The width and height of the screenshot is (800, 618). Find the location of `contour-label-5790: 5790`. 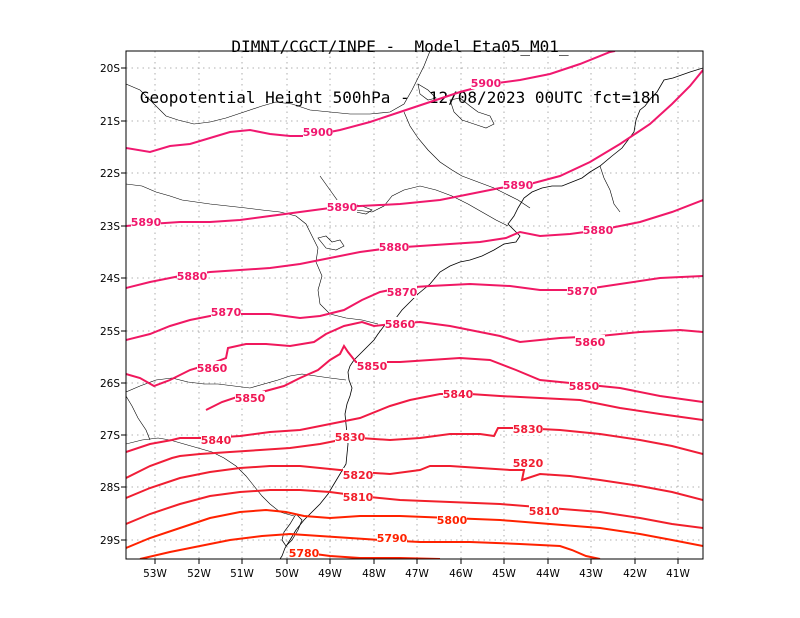

contour-label-5790: 5790 is located at coordinates (392, 538).